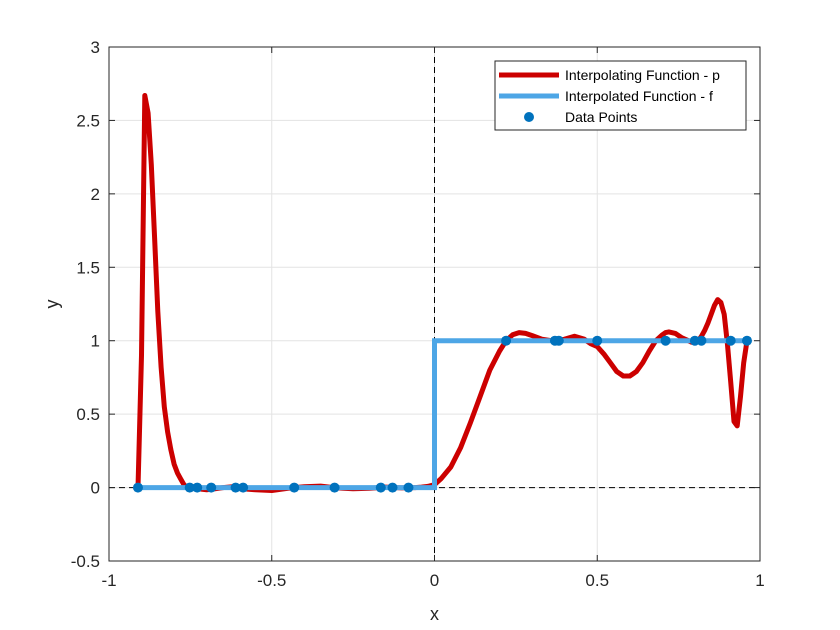 This screenshot has width=840, height=630. Describe the element at coordinates (95, 341) in the screenshot. I see `y-tick-label: 1` at that location.